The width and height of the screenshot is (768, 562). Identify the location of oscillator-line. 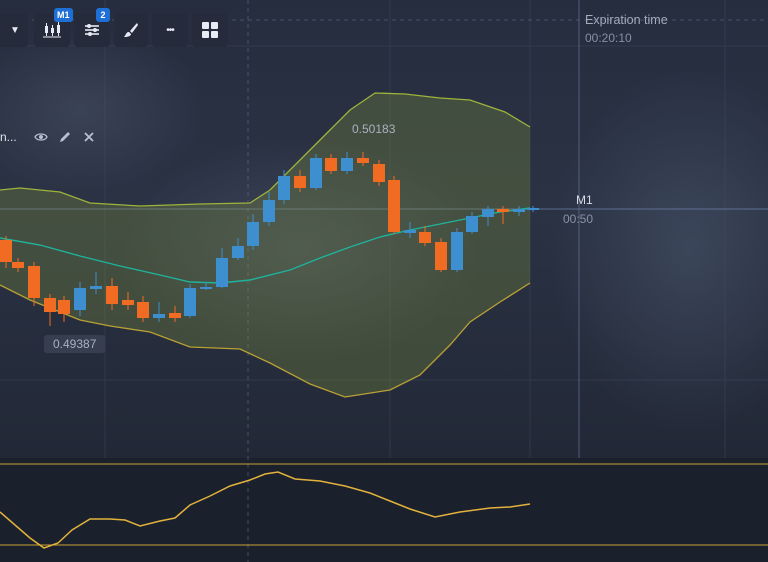
(265, 510).